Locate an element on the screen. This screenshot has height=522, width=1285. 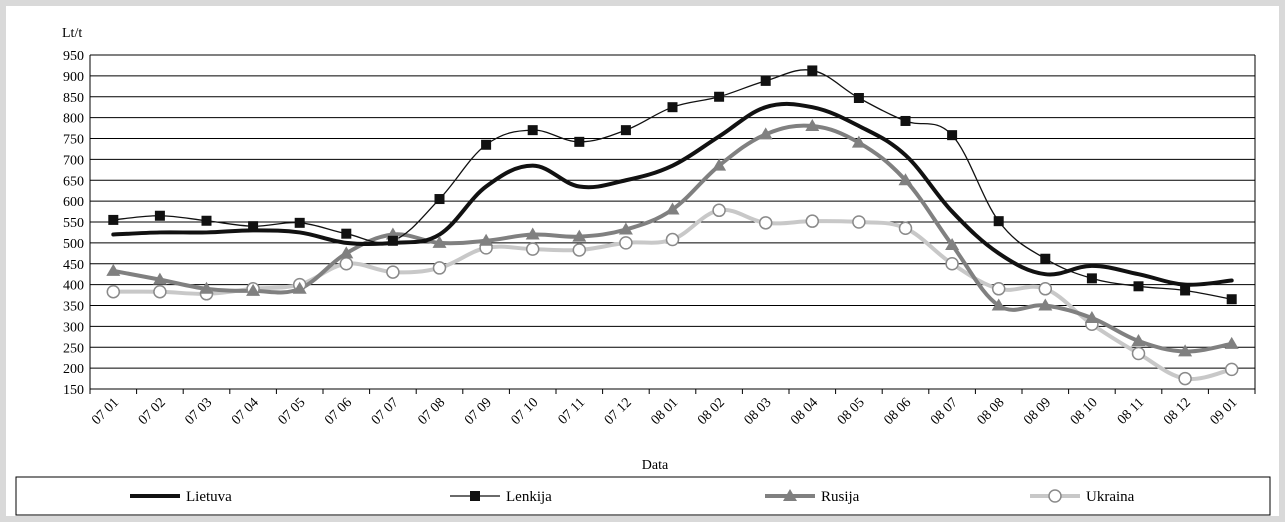
y-tick-label: 300 is located at coordinates (73, 327).